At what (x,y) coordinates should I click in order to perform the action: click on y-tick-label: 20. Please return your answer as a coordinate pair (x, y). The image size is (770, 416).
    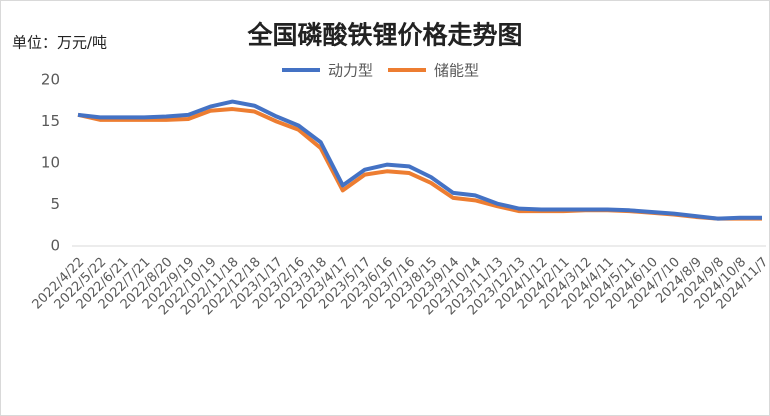
    Looking at the image, I should click on (50, 80).